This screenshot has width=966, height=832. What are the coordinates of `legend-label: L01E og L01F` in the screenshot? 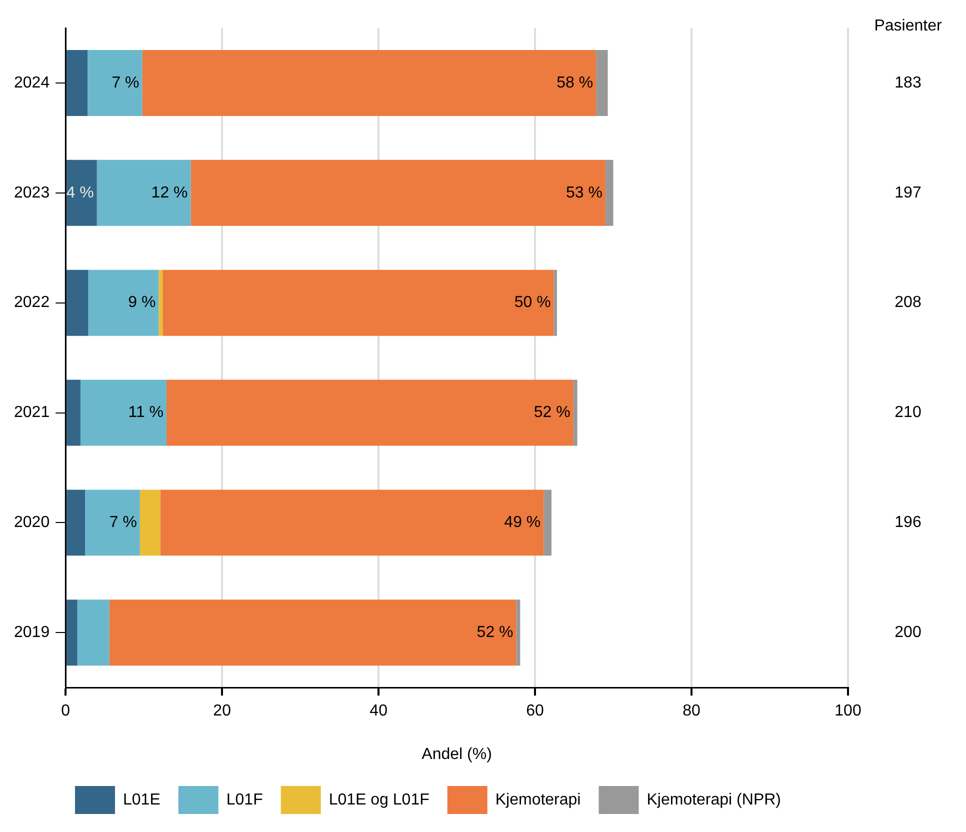 It's located at (379, 799).